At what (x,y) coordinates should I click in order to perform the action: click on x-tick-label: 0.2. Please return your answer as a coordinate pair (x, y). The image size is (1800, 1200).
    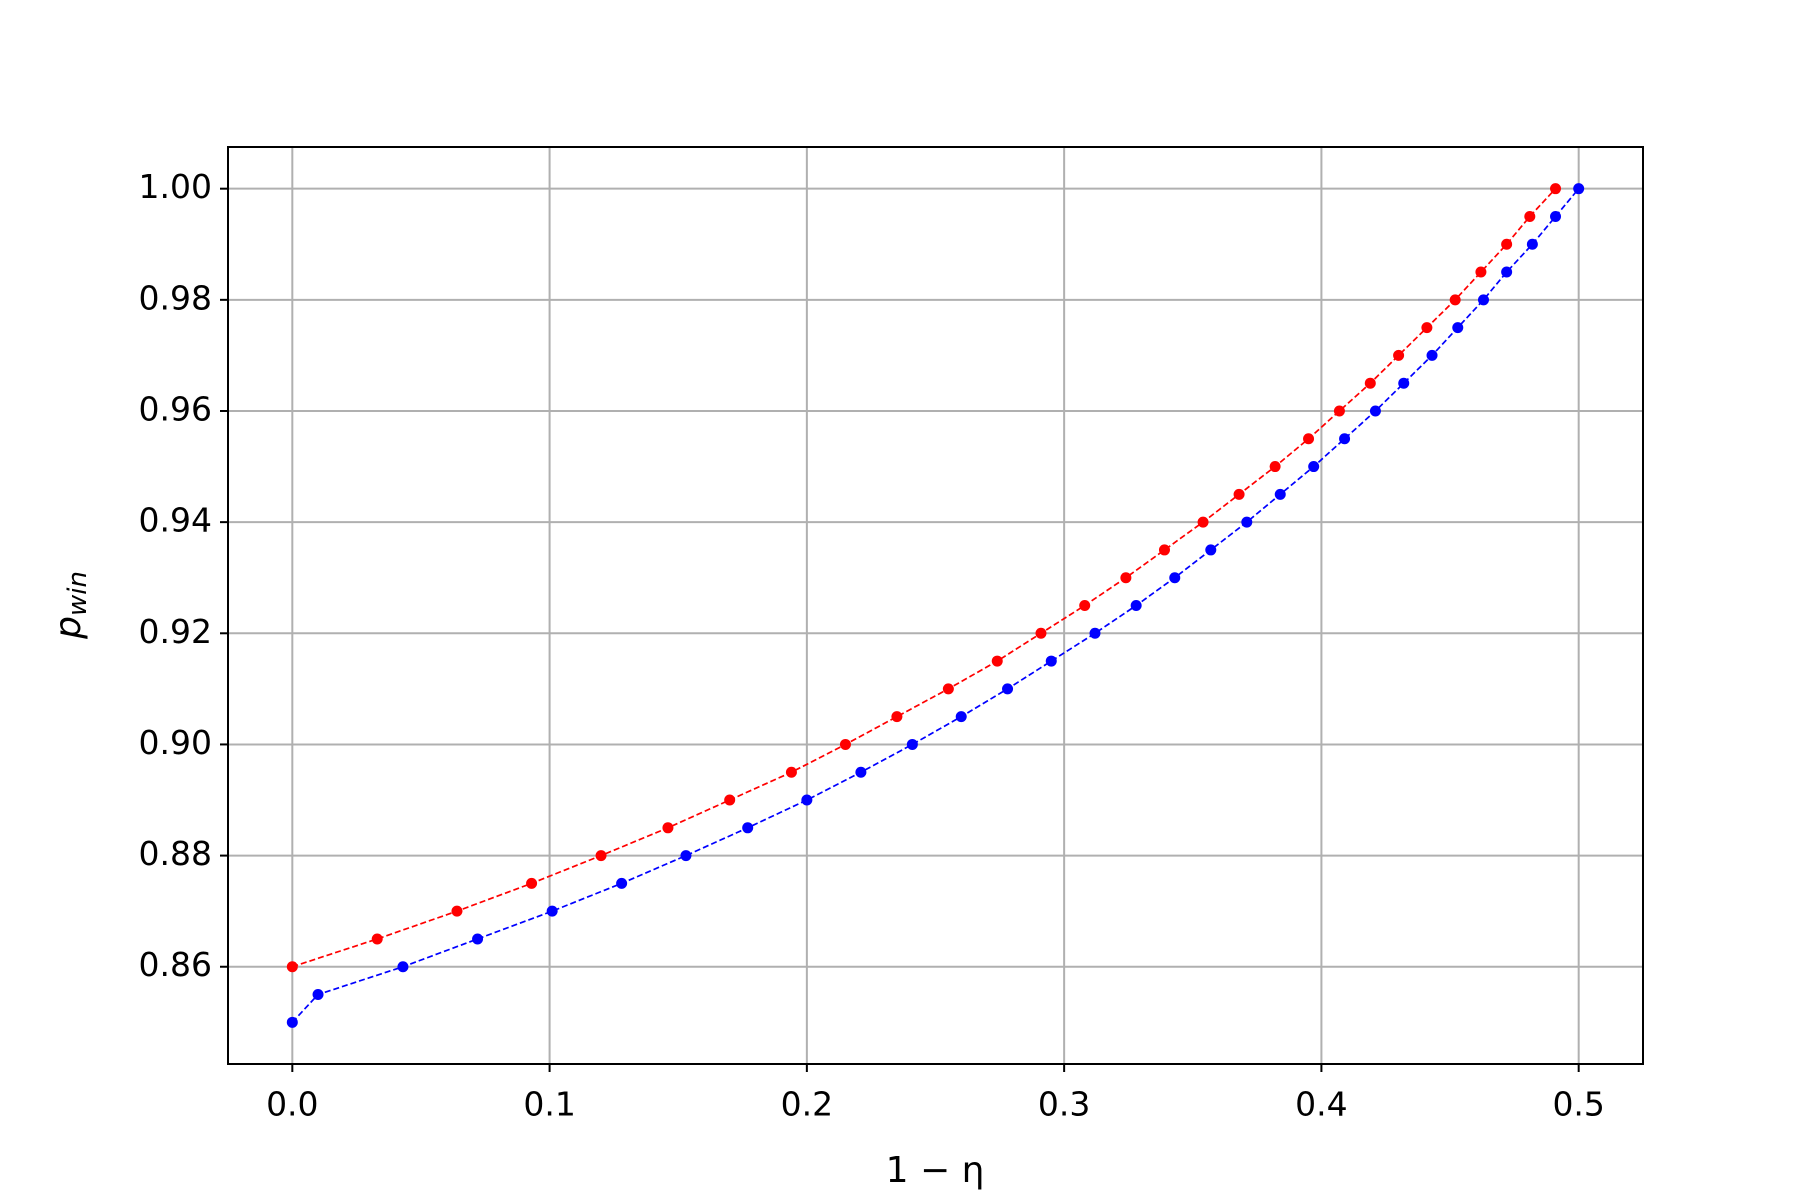
    Looking at the image, I should click on (807, 1104).